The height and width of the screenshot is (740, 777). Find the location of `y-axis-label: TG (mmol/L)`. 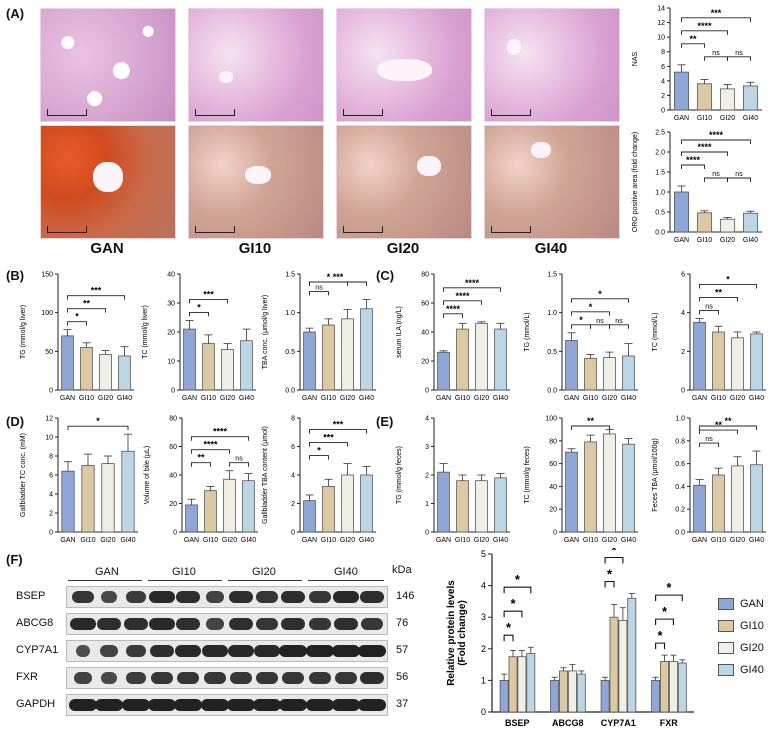

y-axis-label: TG (mmol/L) is located at coordinates (527, 331).